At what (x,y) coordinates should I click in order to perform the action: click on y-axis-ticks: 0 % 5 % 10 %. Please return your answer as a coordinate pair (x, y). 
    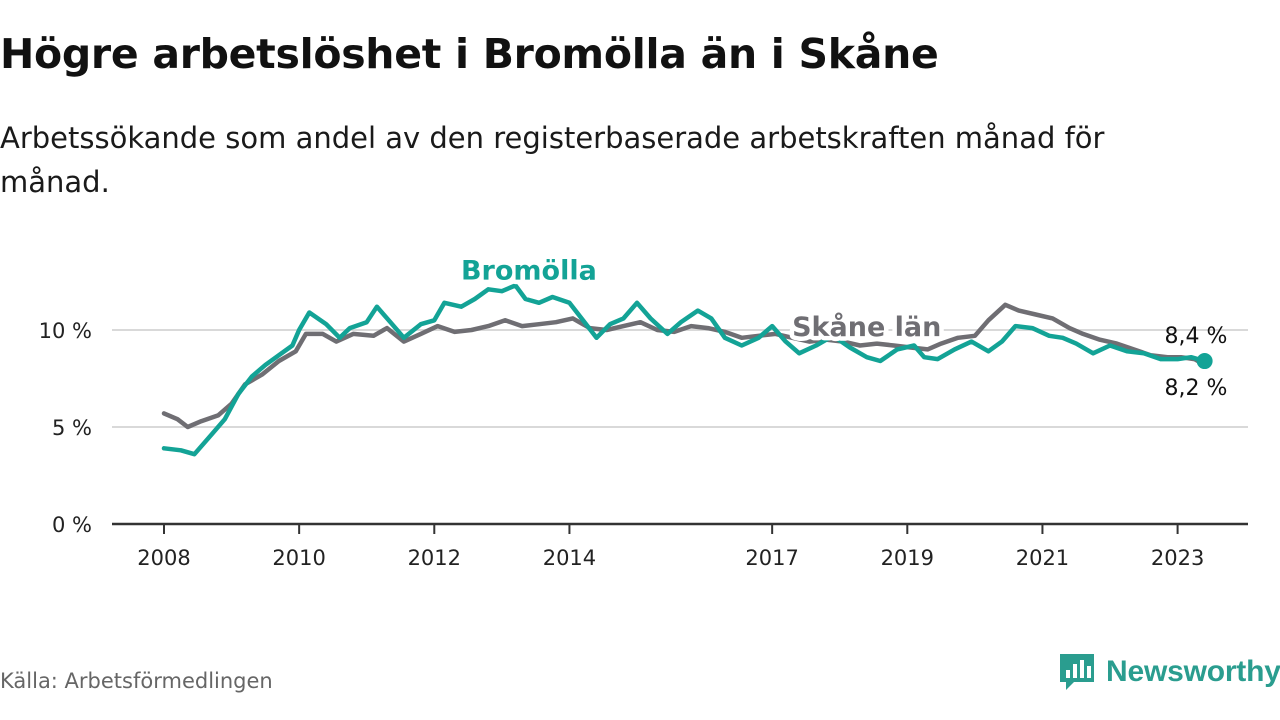
    Looking at the image, I should click on (65, 428).